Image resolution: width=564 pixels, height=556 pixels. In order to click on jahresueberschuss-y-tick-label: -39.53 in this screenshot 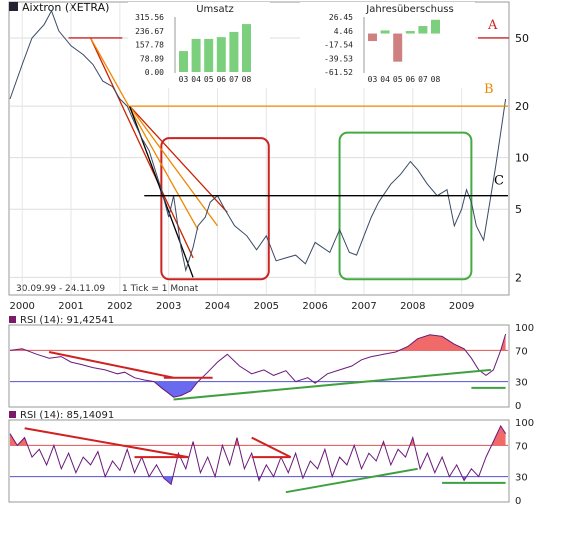, I will do `click(338, 58)`.